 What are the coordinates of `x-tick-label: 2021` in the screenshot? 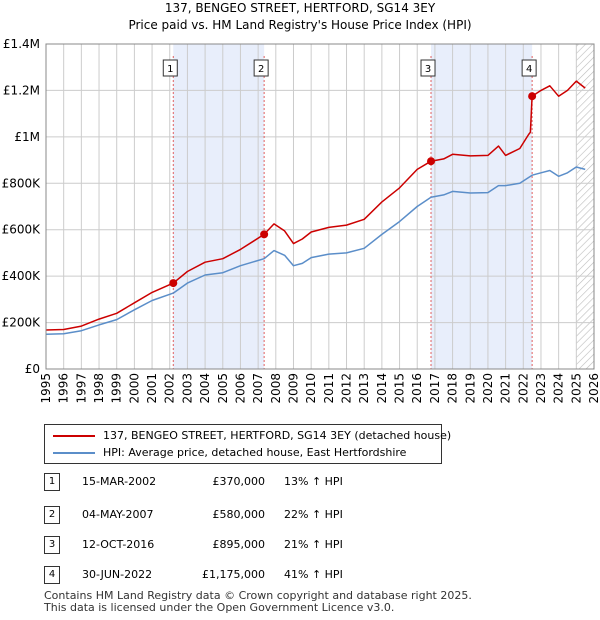 It's located at (506, 388).